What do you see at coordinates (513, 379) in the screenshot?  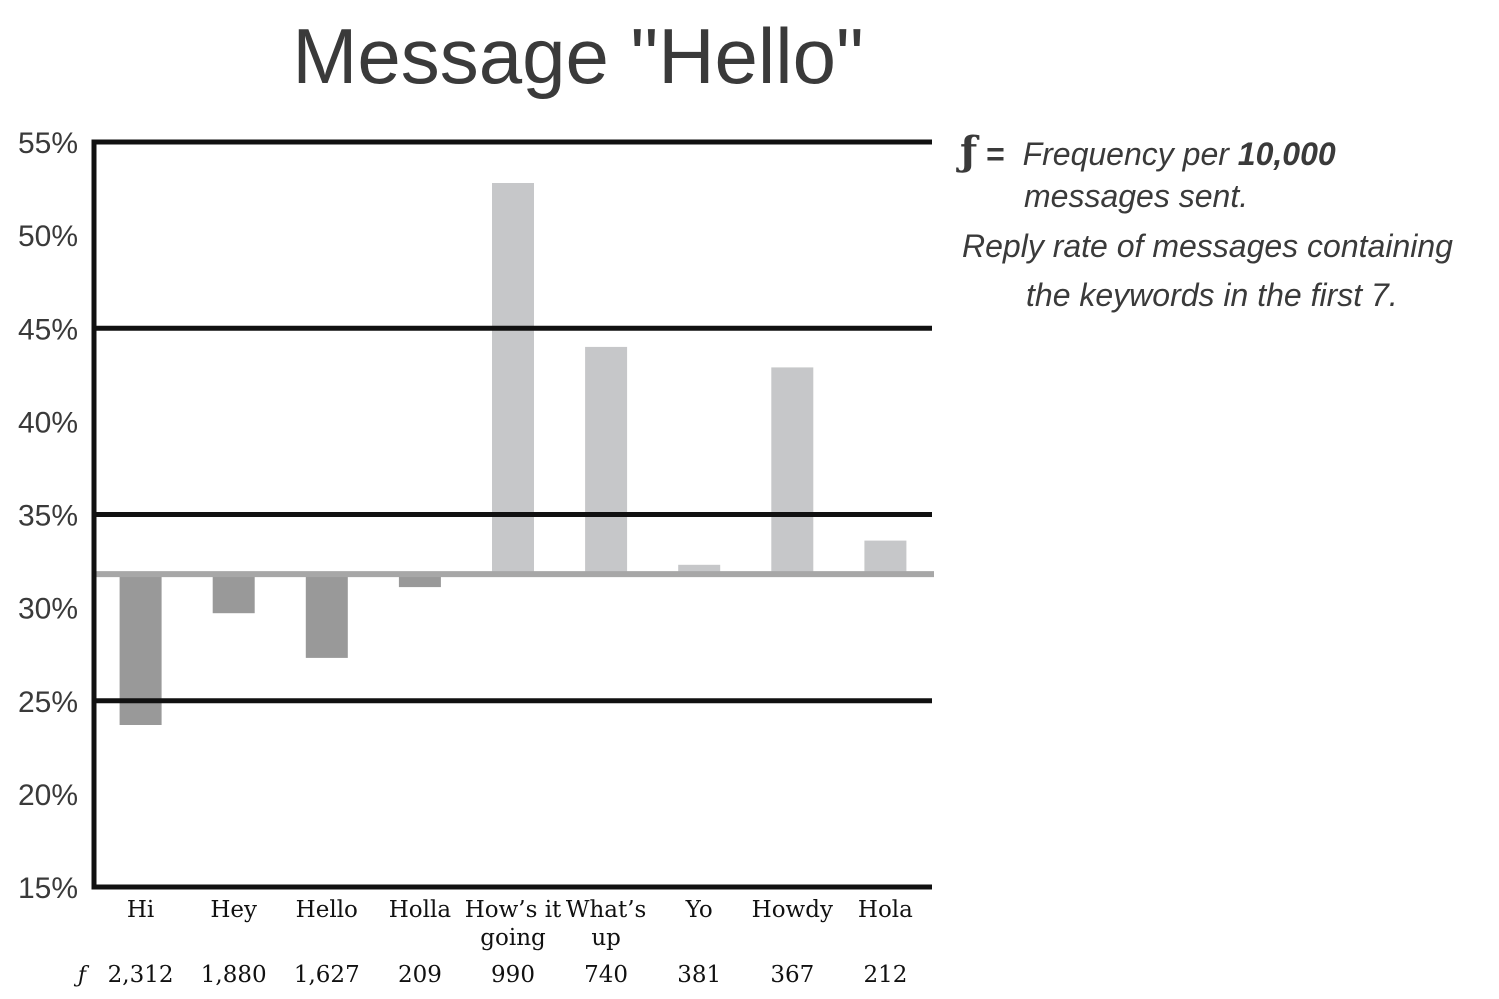 I see `bar-how-s-it-going` at bounding box center [513, 379].